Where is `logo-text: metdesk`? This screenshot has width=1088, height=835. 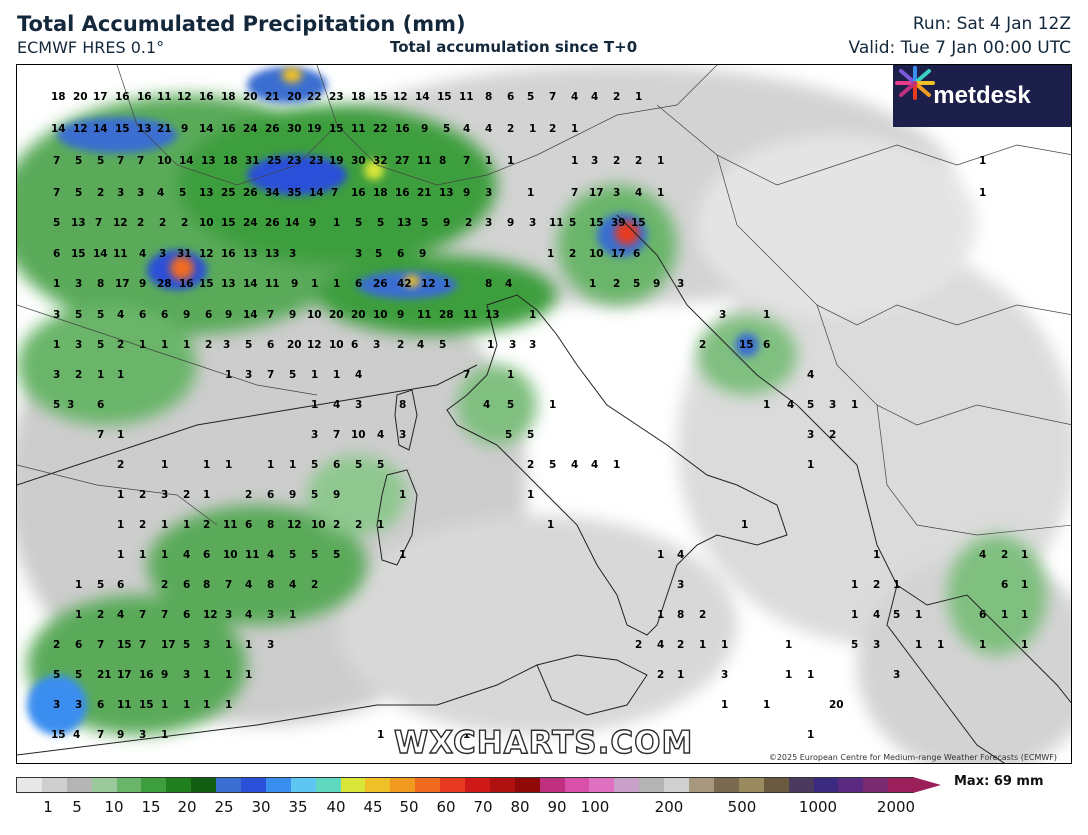 logo-text: metdesk is located at coordinates (982, 95).